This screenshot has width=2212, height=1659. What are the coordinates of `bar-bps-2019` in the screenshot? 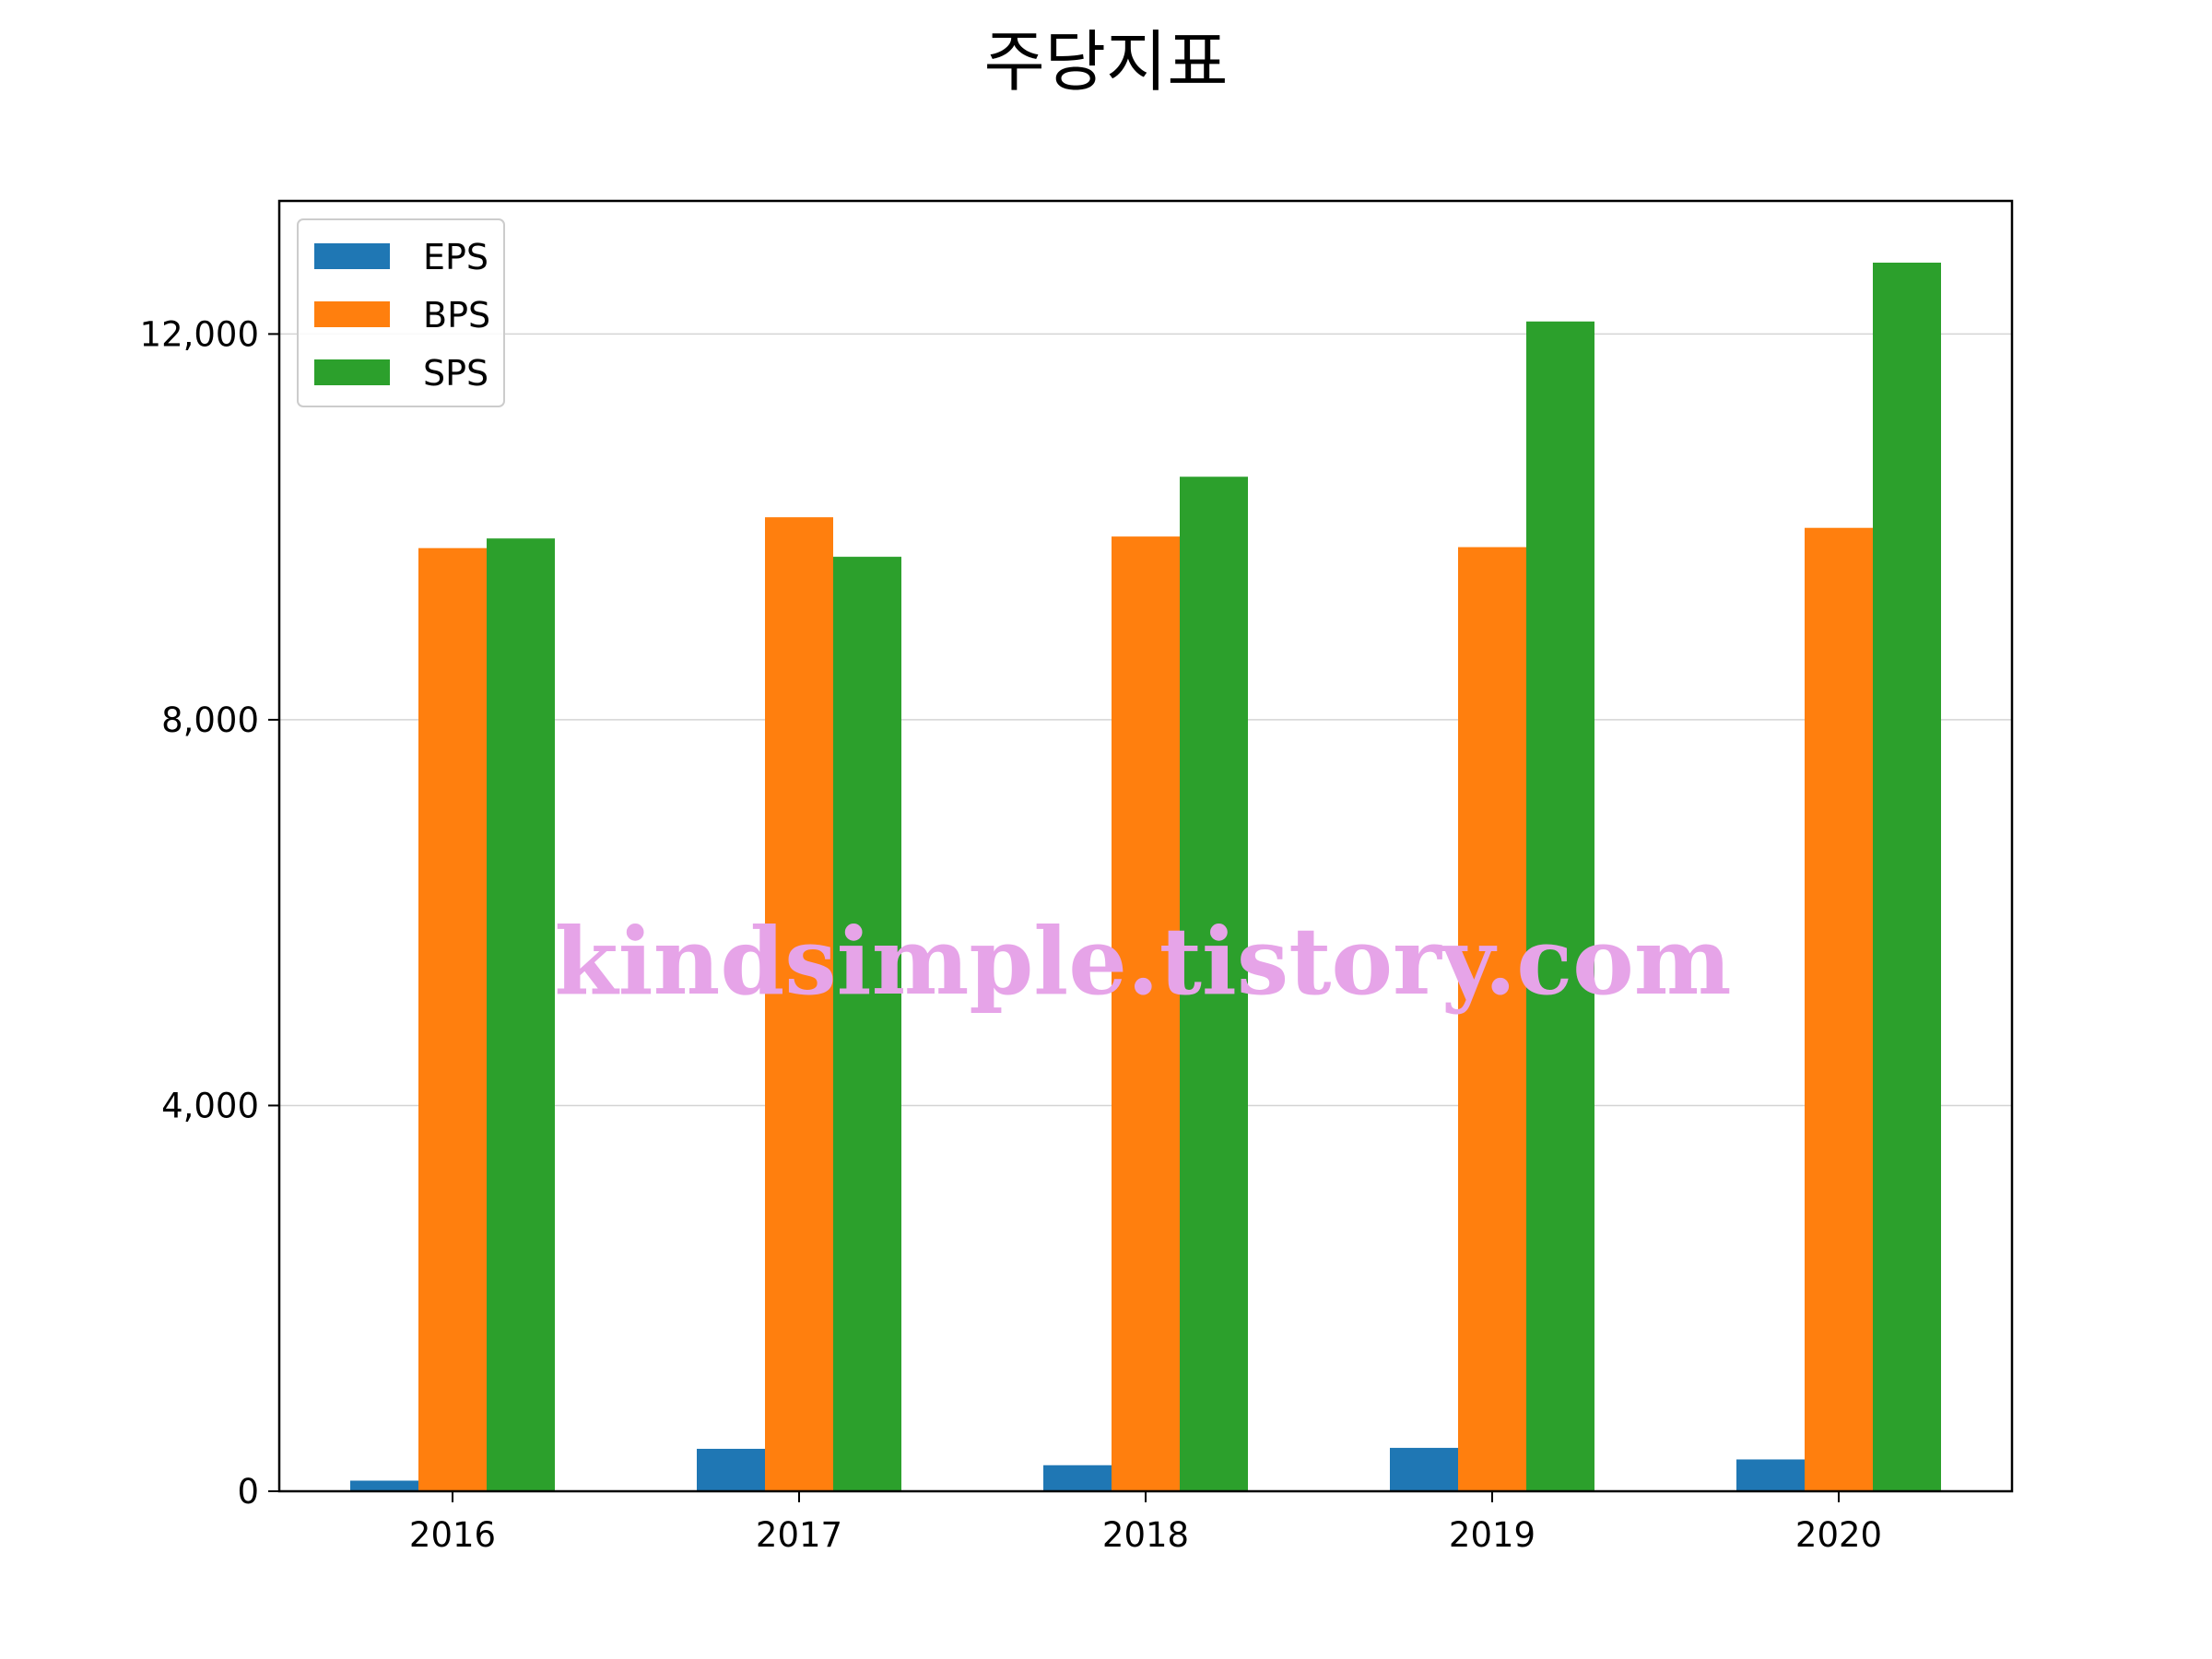 It's located at (1492, 1019).